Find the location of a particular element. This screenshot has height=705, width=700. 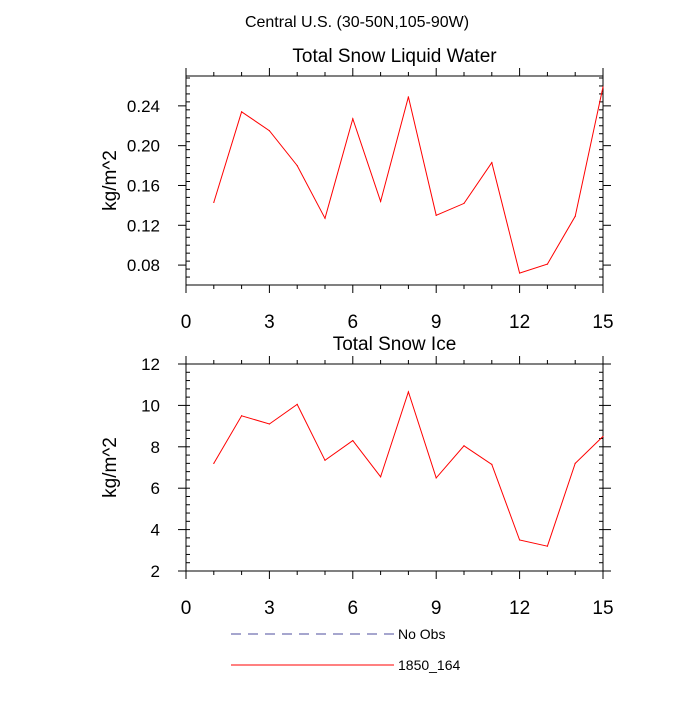

panel1-ytick-label: 0.20 is located at coordinates (143, 146).